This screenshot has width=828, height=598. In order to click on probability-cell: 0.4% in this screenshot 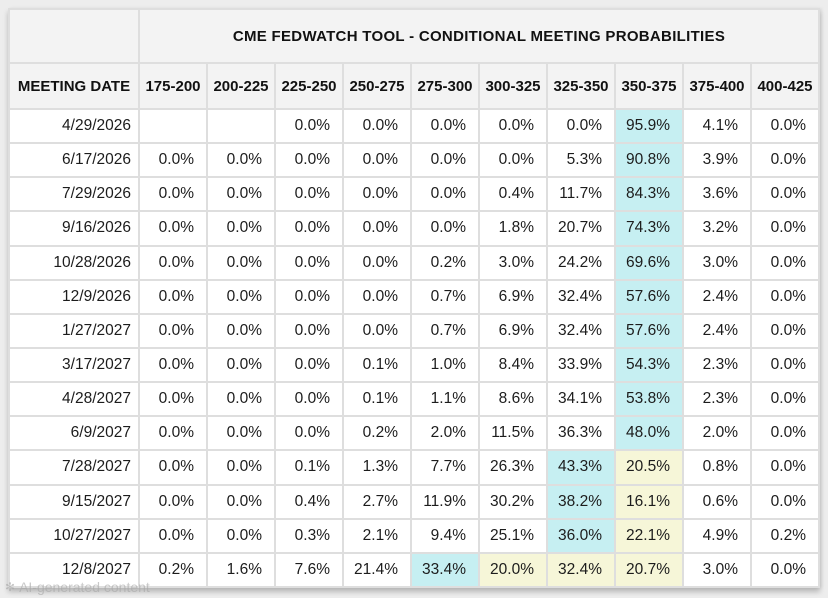, I will do `click(513, 194)`.